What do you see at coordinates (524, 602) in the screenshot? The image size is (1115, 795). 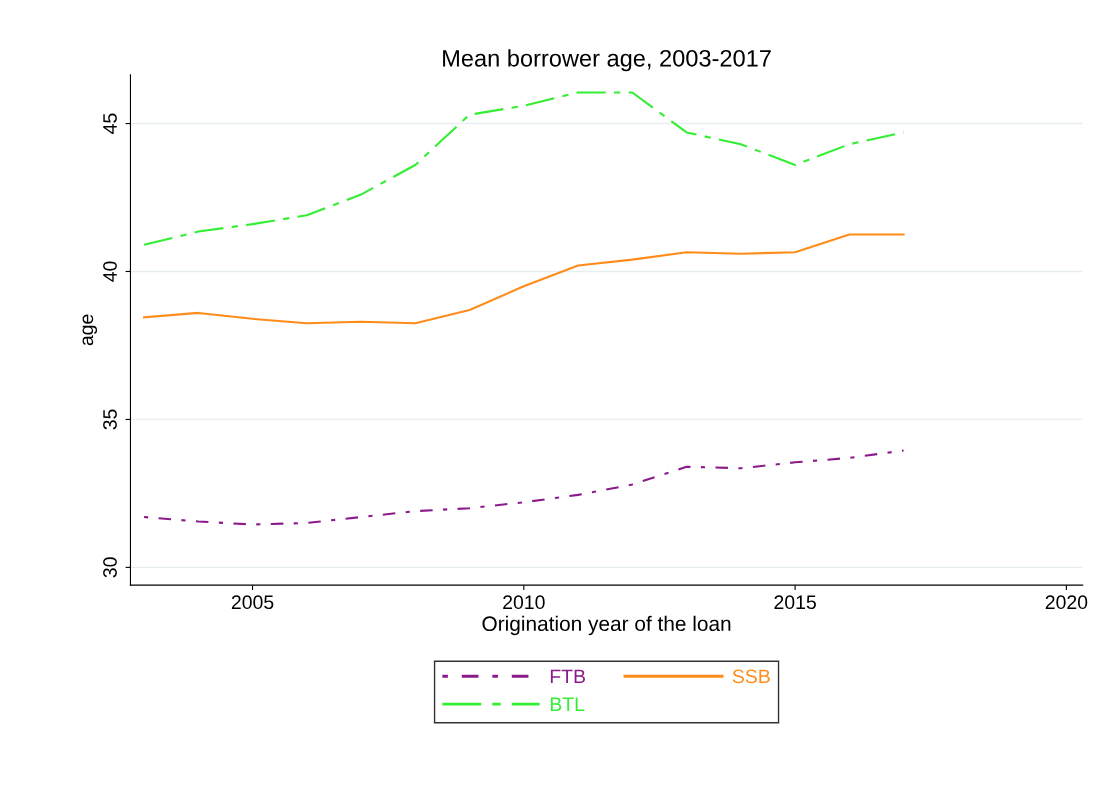 I see `x-tick-label: 2010` at bounding box center [524, 602].